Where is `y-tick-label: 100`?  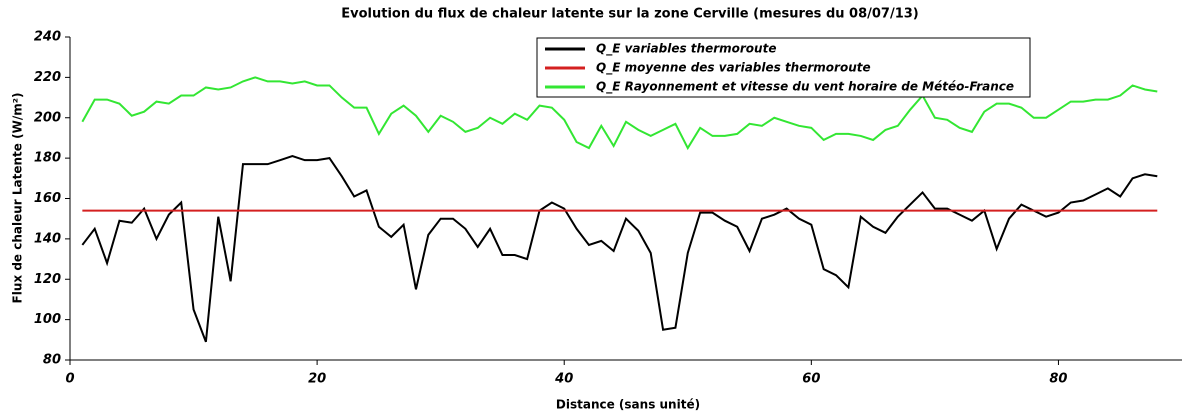 y-tick-label: 100 is located at coordinates (47, 319).